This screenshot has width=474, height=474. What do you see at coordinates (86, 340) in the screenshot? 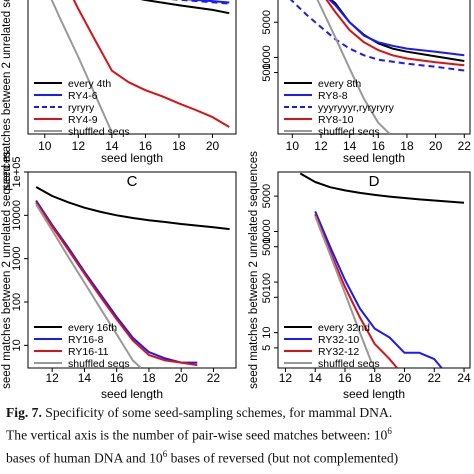
I see `legend-label: RY16-8` at bounding box center [86, 340].